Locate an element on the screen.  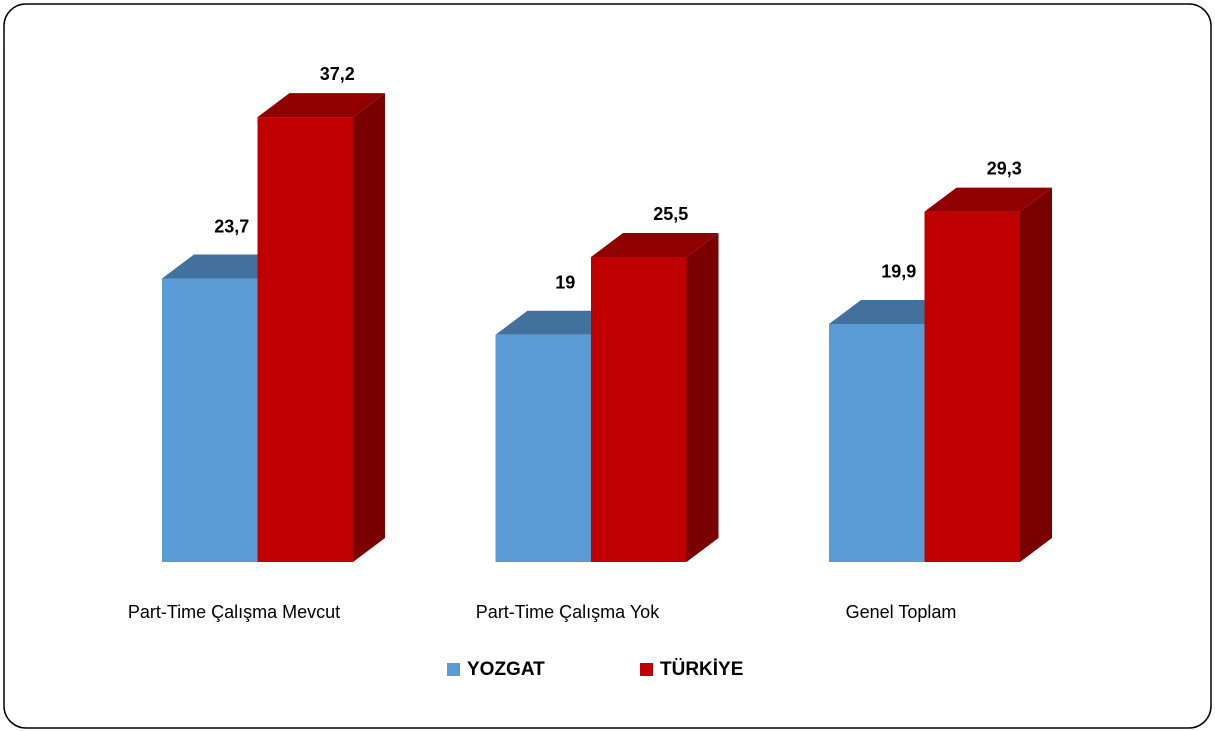
data-label: 29,3 is located at coordinates (1004, 168).